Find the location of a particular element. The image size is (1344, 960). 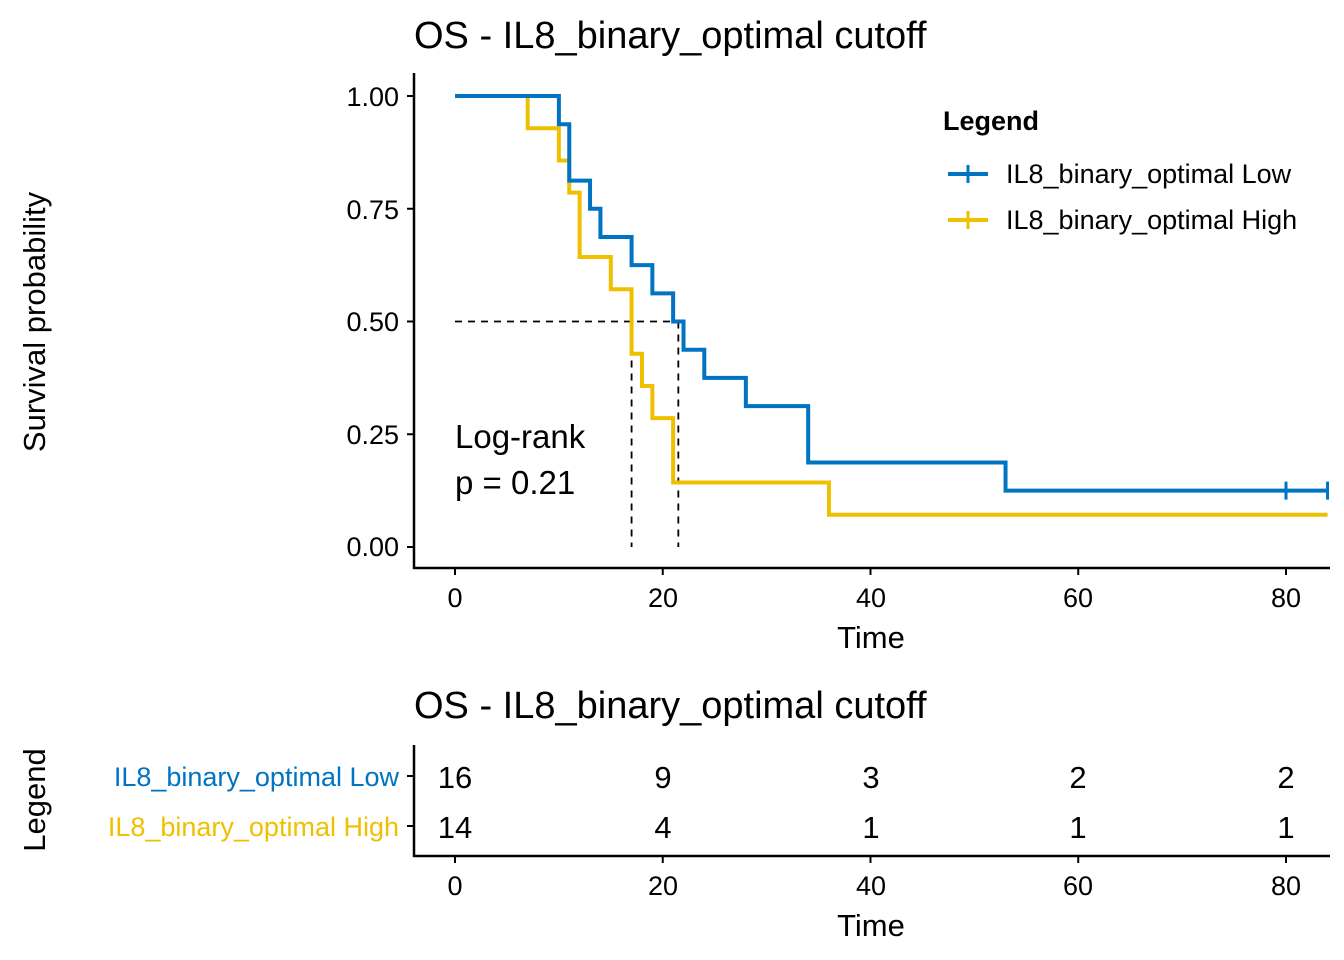

risk-row-label-low: IL8_binary_optimal Low is located at coordinates (257, 777).